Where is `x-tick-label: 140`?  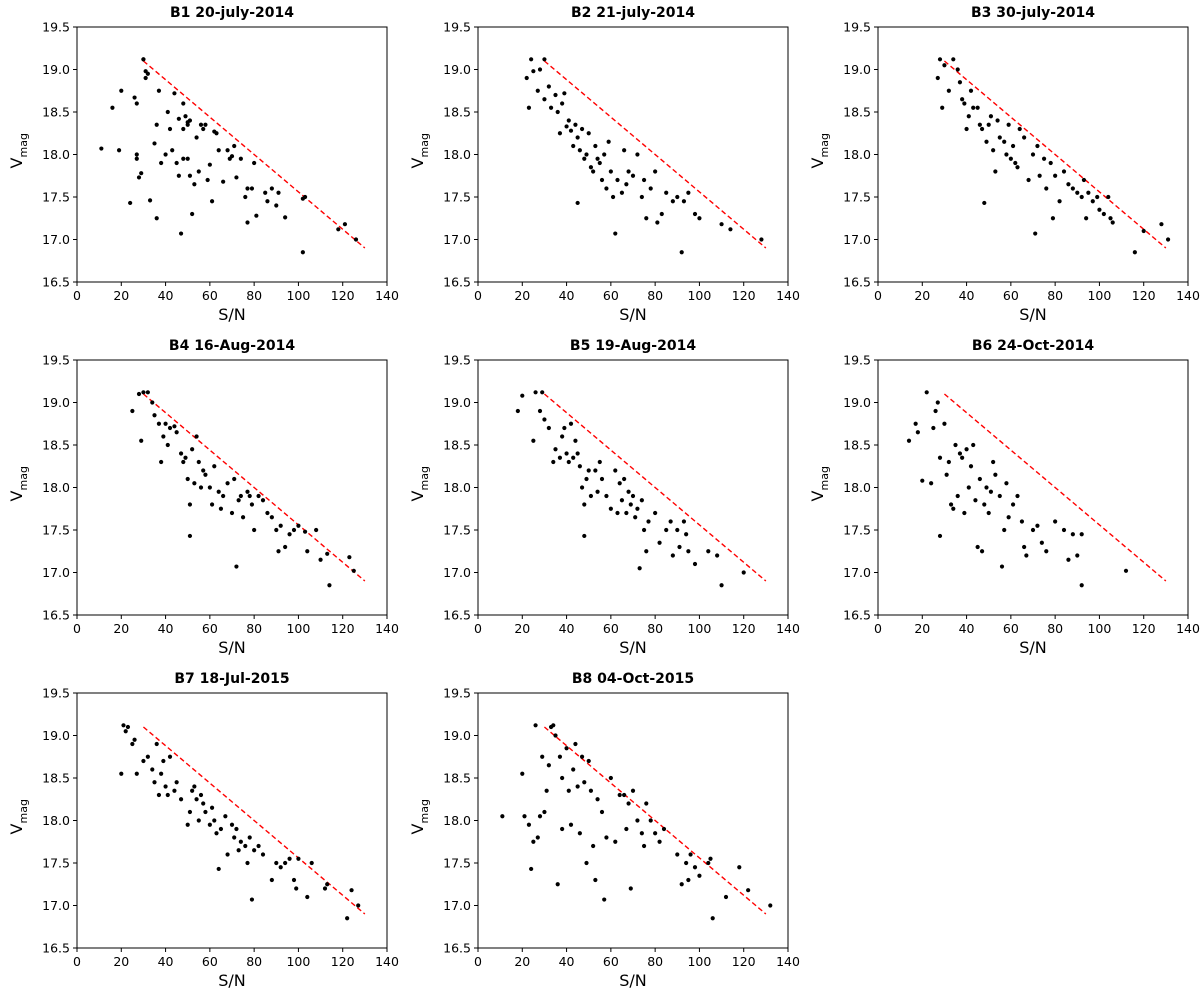 x-tick-label: 140 is located at coordinates (387, 961).